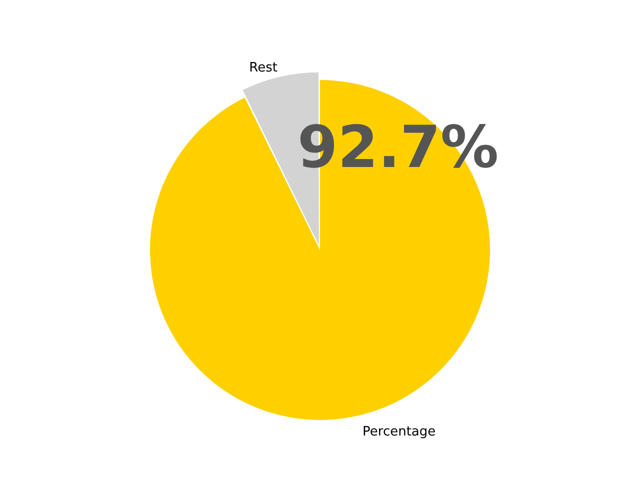  Describe the element at coordinates (263, 68) in the screenshot. I see `slice-label: Rest` at that location.